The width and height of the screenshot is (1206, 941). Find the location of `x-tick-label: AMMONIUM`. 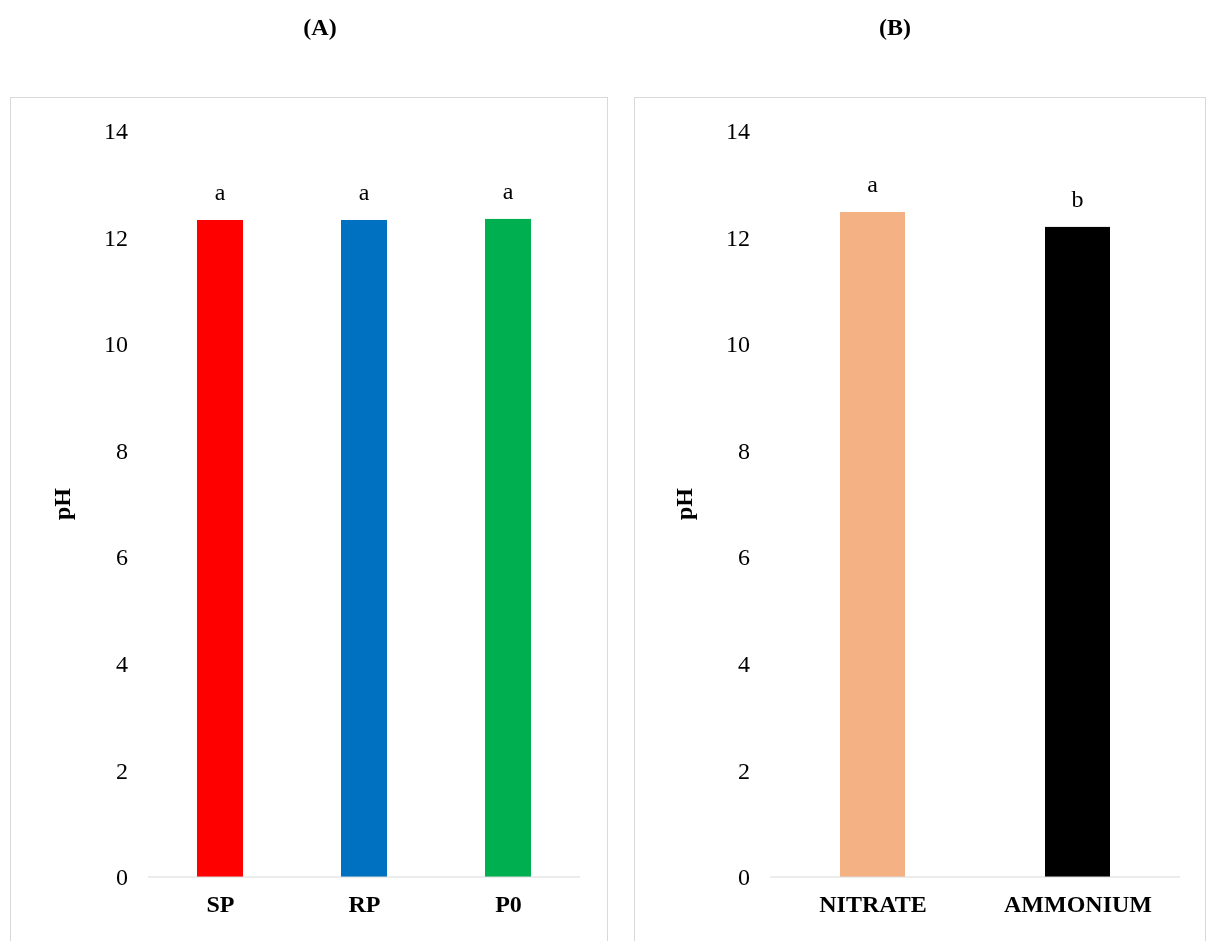

x-tick-label: AMMONIUM is located at coordinates (1078, 904).